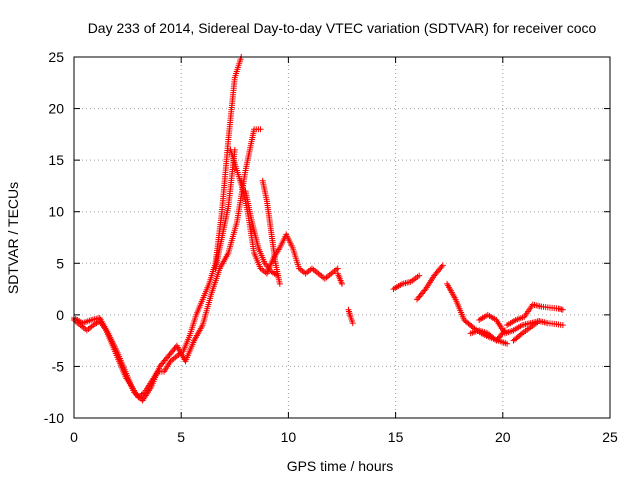  Describe the element at coordinates (56, 109) in the screenshot. I see `y-tick-label: 20` at that location.